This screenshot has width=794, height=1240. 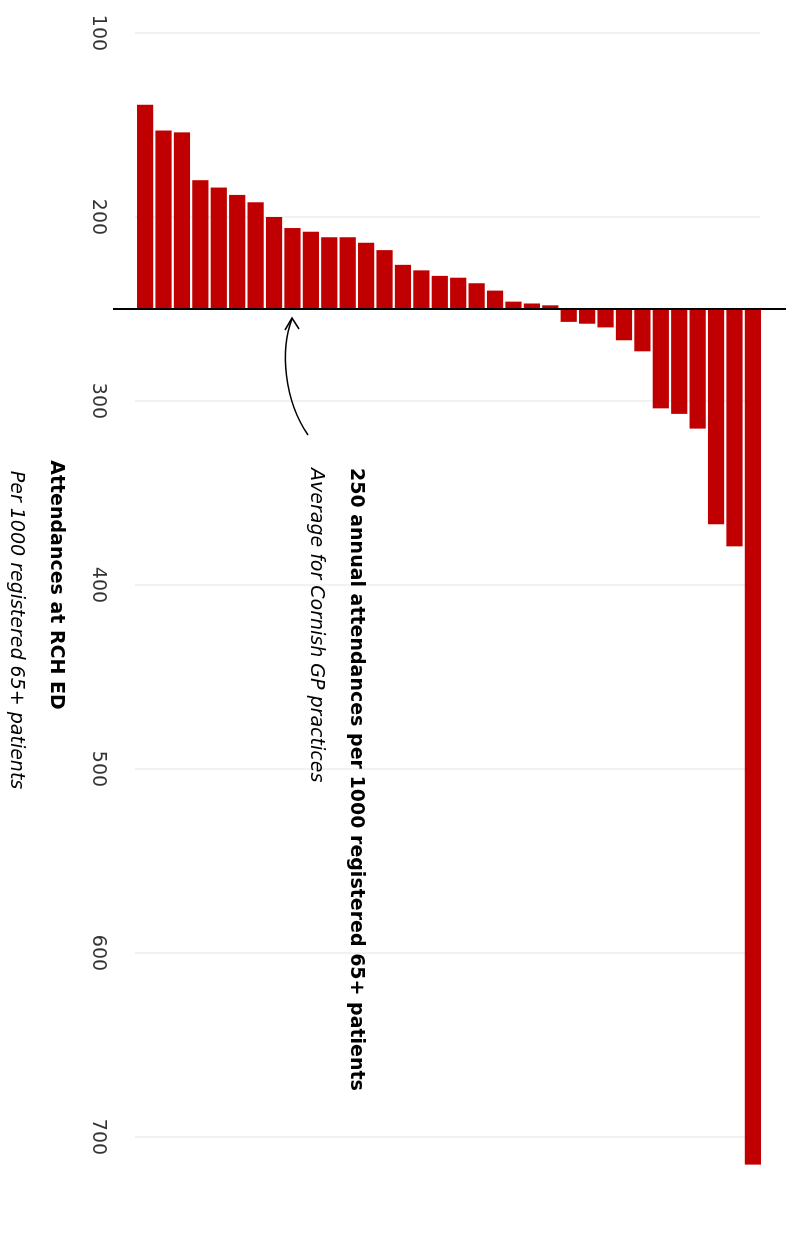 I want to click on y-tick-label: 200, so click(x=100, y=217).